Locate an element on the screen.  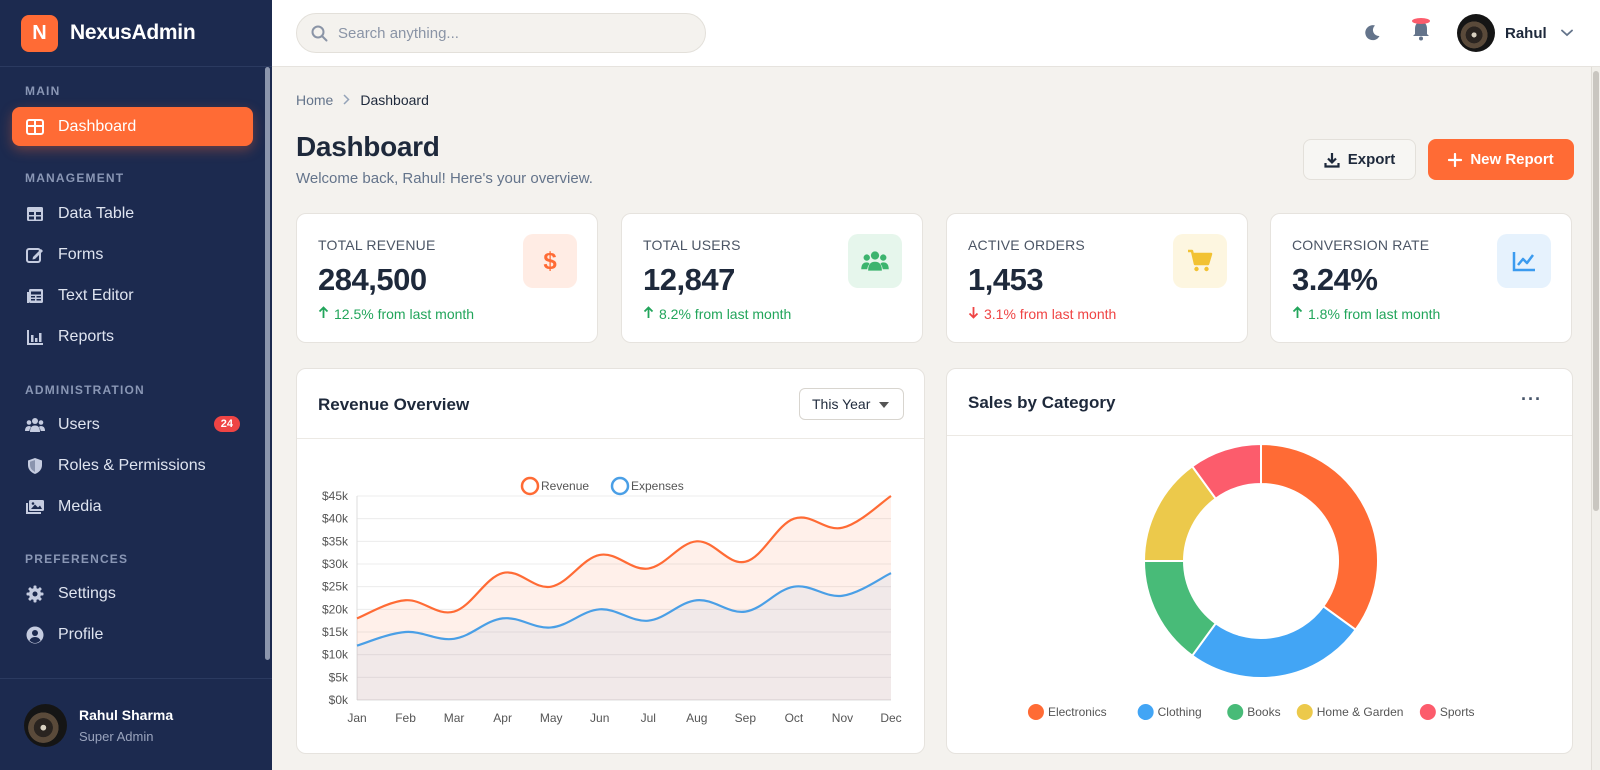
sidebar-item-settings: Settings is located at coordinates (132, 593).